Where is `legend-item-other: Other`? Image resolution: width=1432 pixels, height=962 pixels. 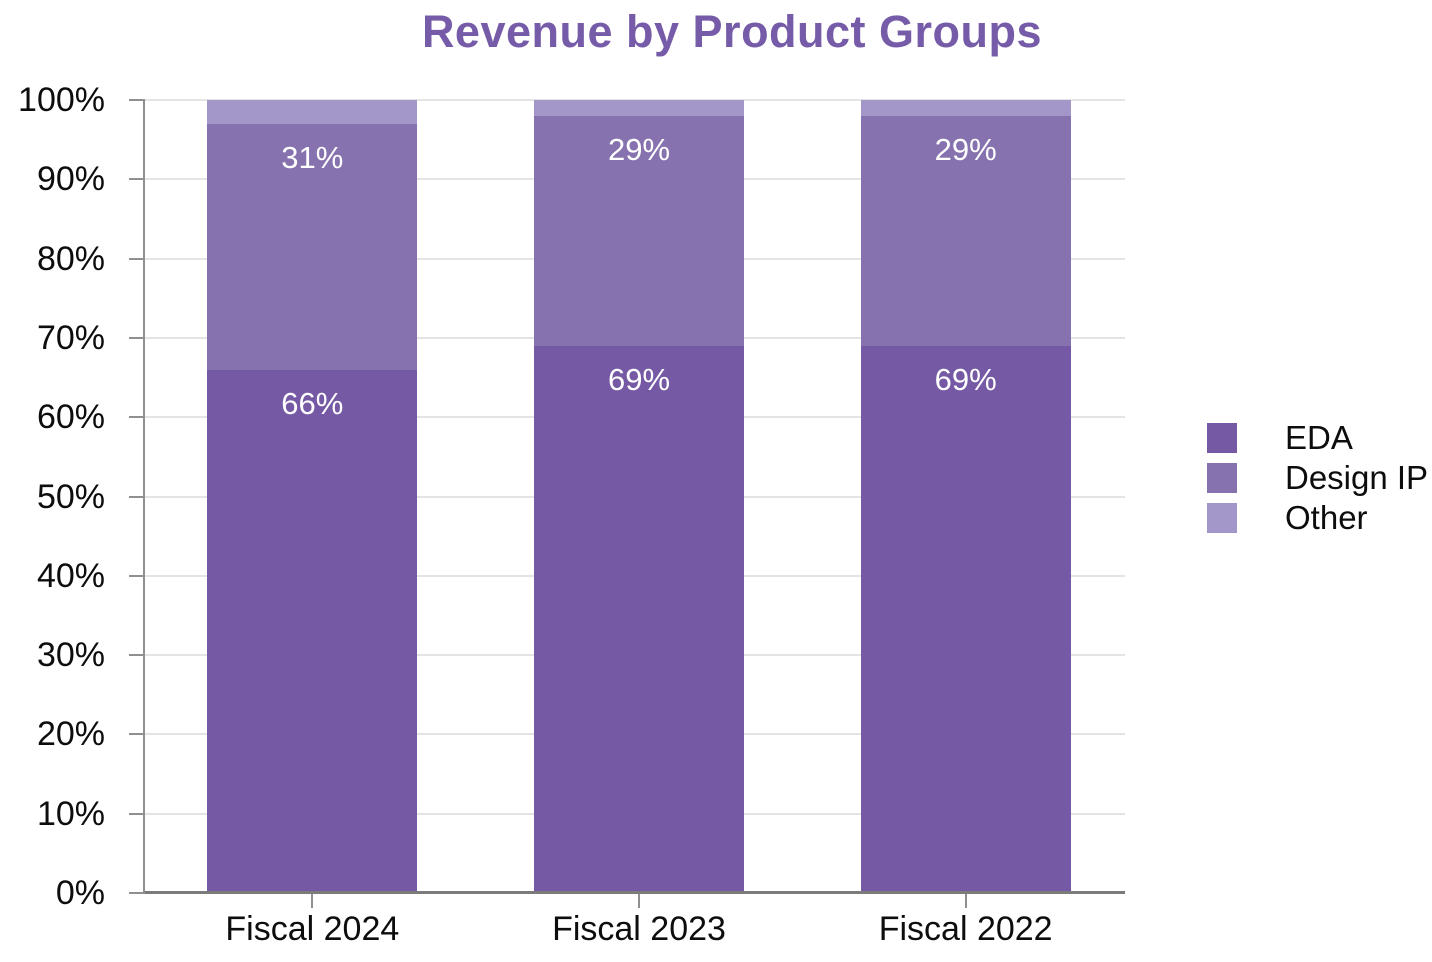 legend-item-other: Other is located at coordinates (1317, 517).